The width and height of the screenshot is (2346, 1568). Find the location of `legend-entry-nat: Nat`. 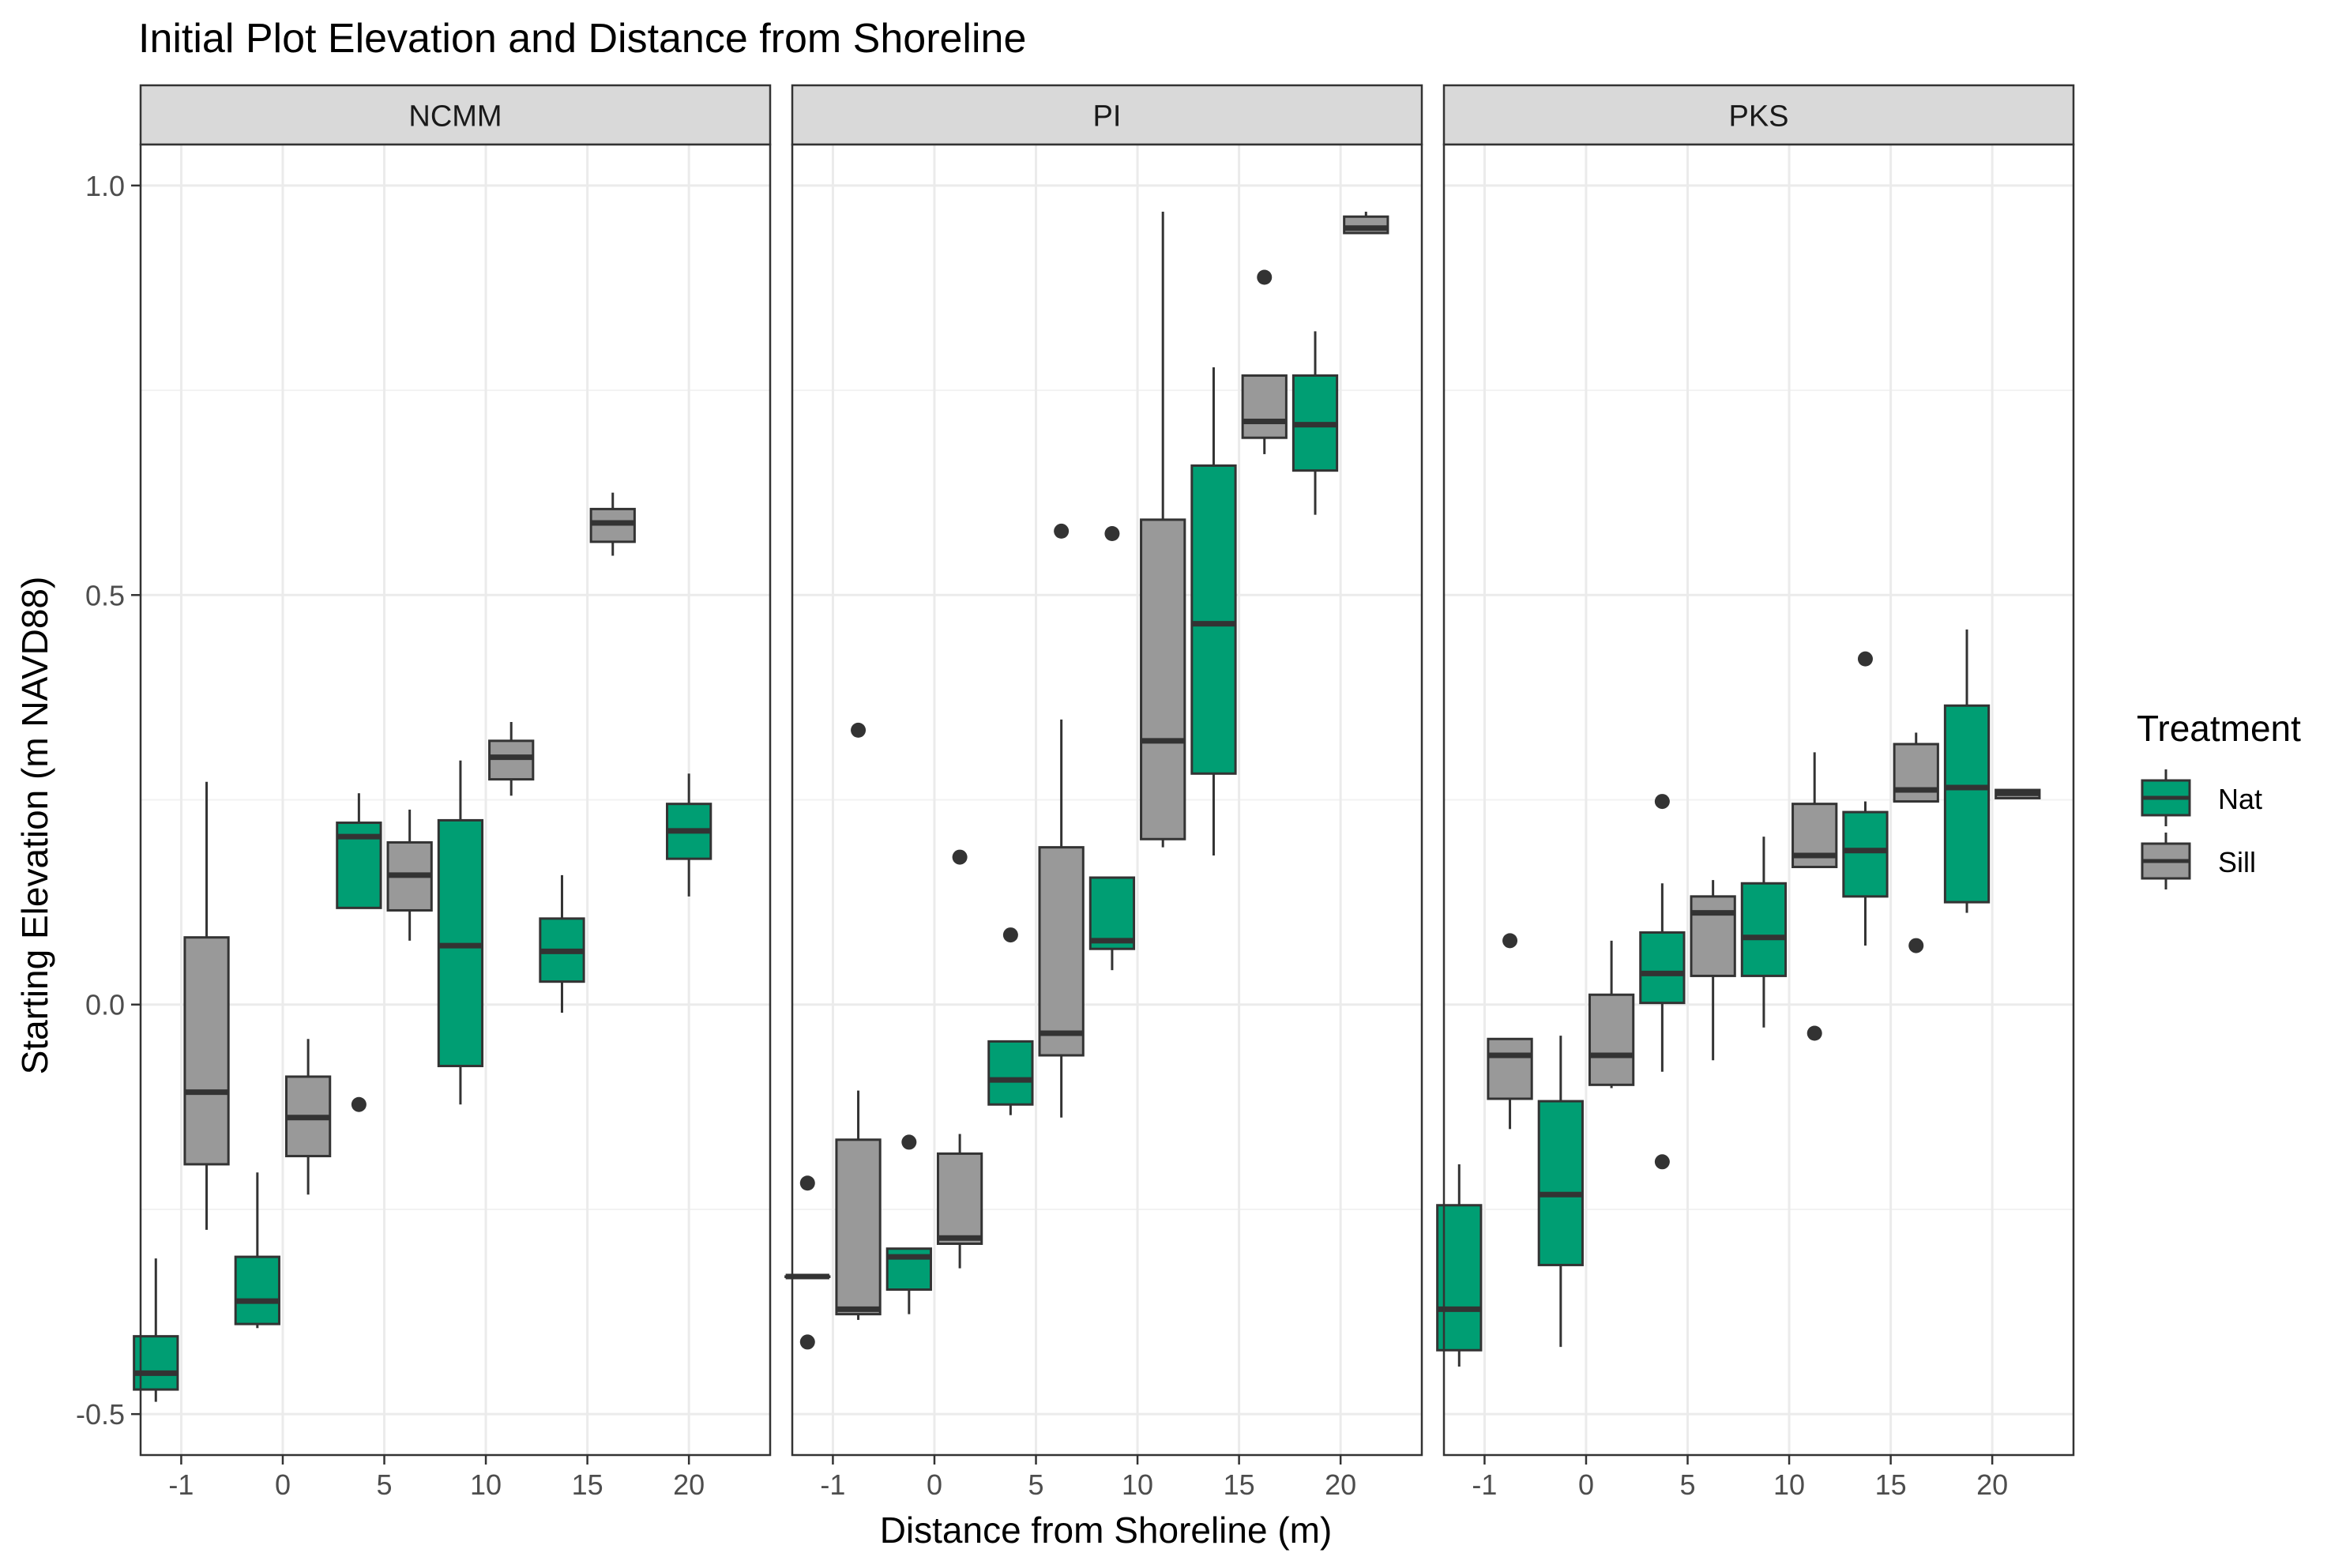

legend-entry-nat: Nat is located at coordinates (2201, 797).